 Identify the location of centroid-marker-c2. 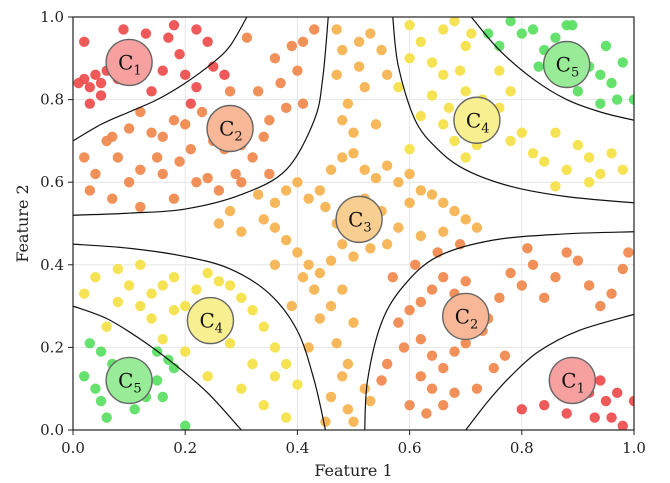
(230, 128).